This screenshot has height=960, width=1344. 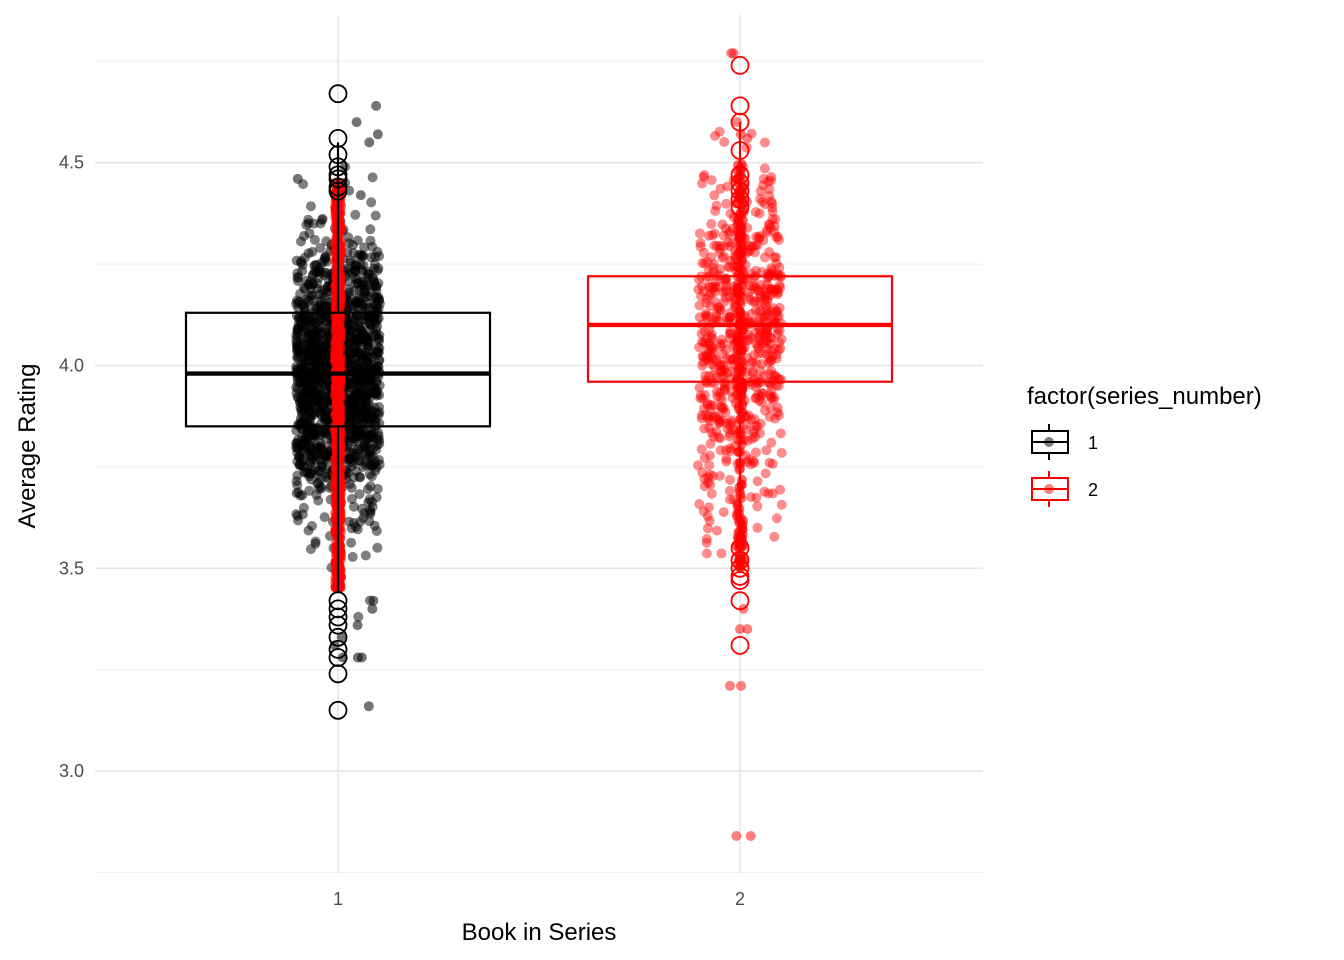 What do you see at coordinates (1049, 442) in the screenshot?
I see `legend-point` at bounding box center [1049, 442].